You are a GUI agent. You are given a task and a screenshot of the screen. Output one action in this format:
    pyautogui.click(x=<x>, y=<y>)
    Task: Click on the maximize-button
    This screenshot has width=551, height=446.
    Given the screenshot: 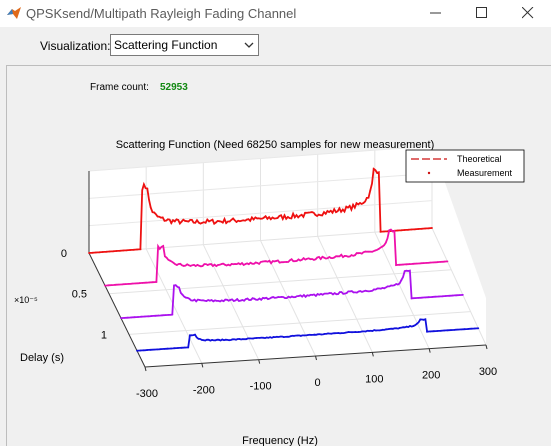 What is the action you would take?
    pyautogui.click(x=482, y=13)
    